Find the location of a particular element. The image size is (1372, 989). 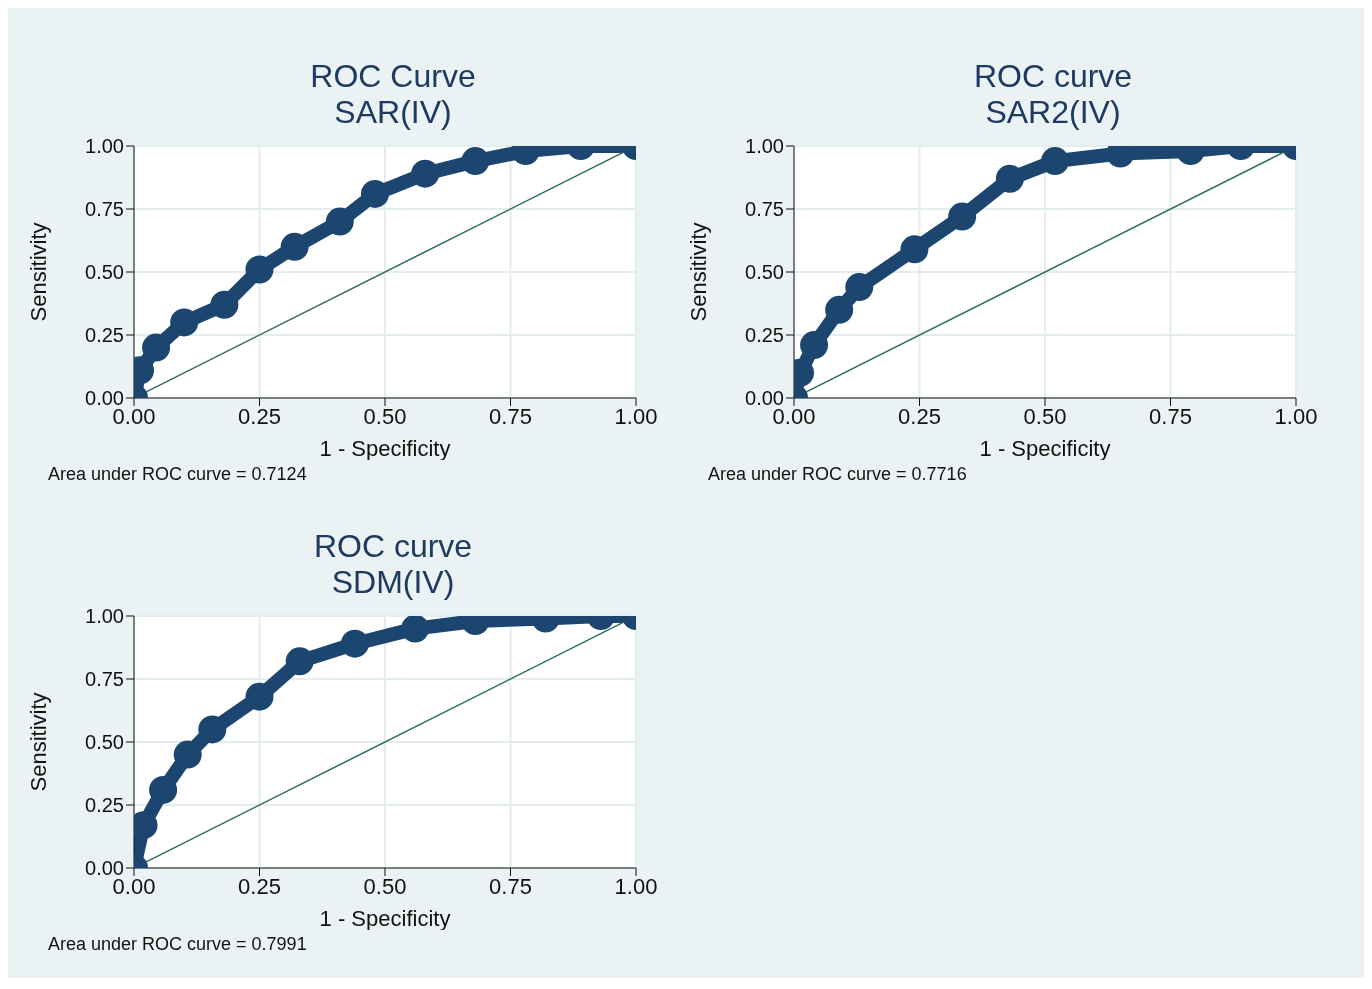

text: Area under ROC curve = 0.7124 is located at coordinates (178, 474).